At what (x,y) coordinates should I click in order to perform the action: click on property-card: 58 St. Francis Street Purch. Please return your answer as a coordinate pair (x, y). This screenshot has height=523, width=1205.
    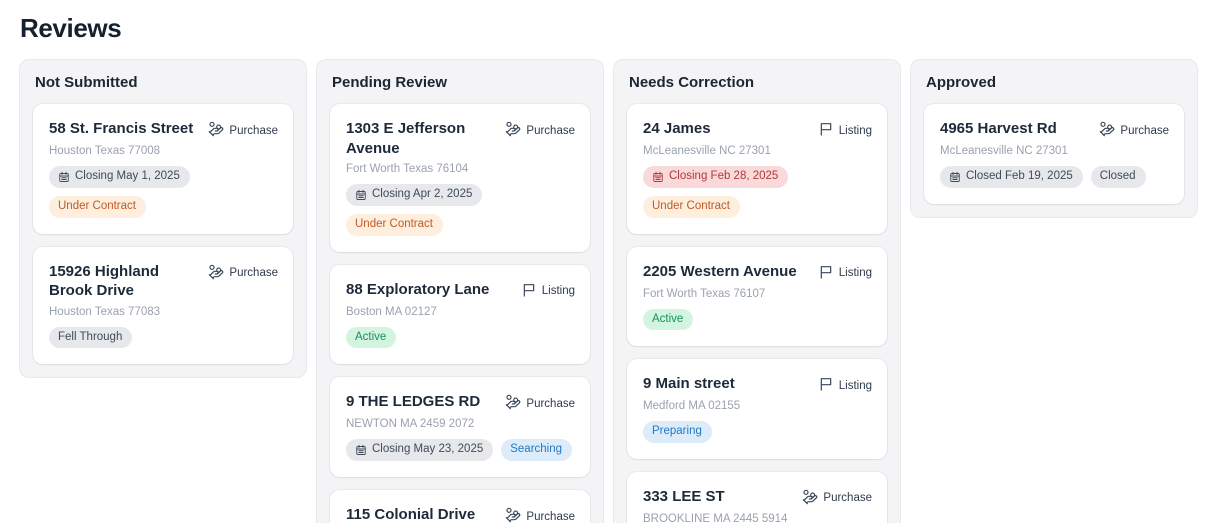
    Looking at the image, I should click on (163, 169).